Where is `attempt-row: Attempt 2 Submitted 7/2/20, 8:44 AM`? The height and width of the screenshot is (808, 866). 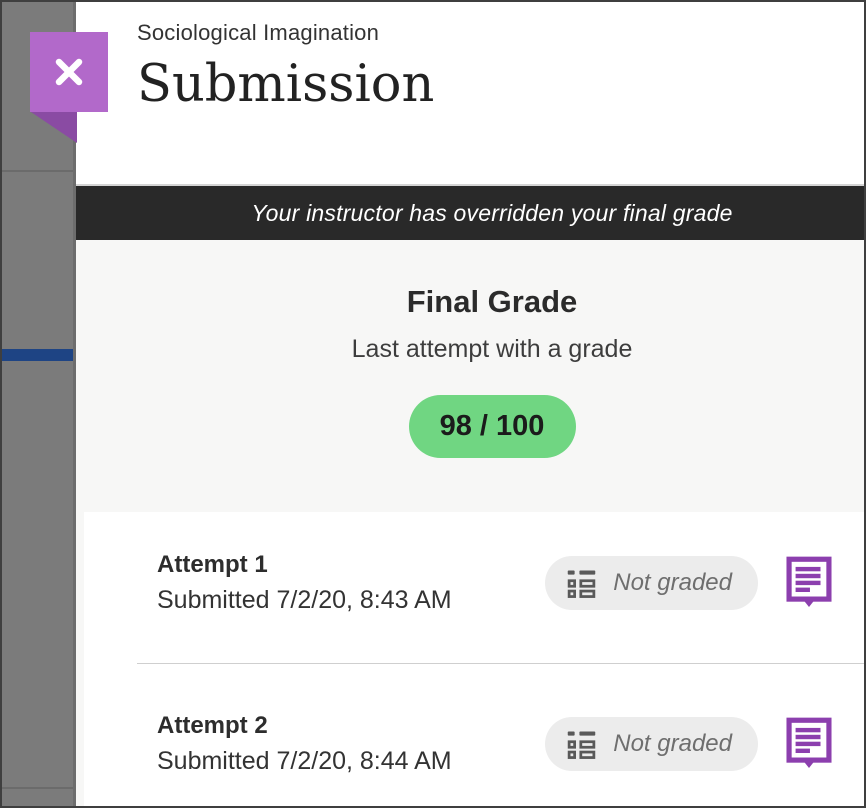 attempt-row: Attempt 2 Submitted 7/2/20, 8:44 AM is located at coordinates (475, 730).